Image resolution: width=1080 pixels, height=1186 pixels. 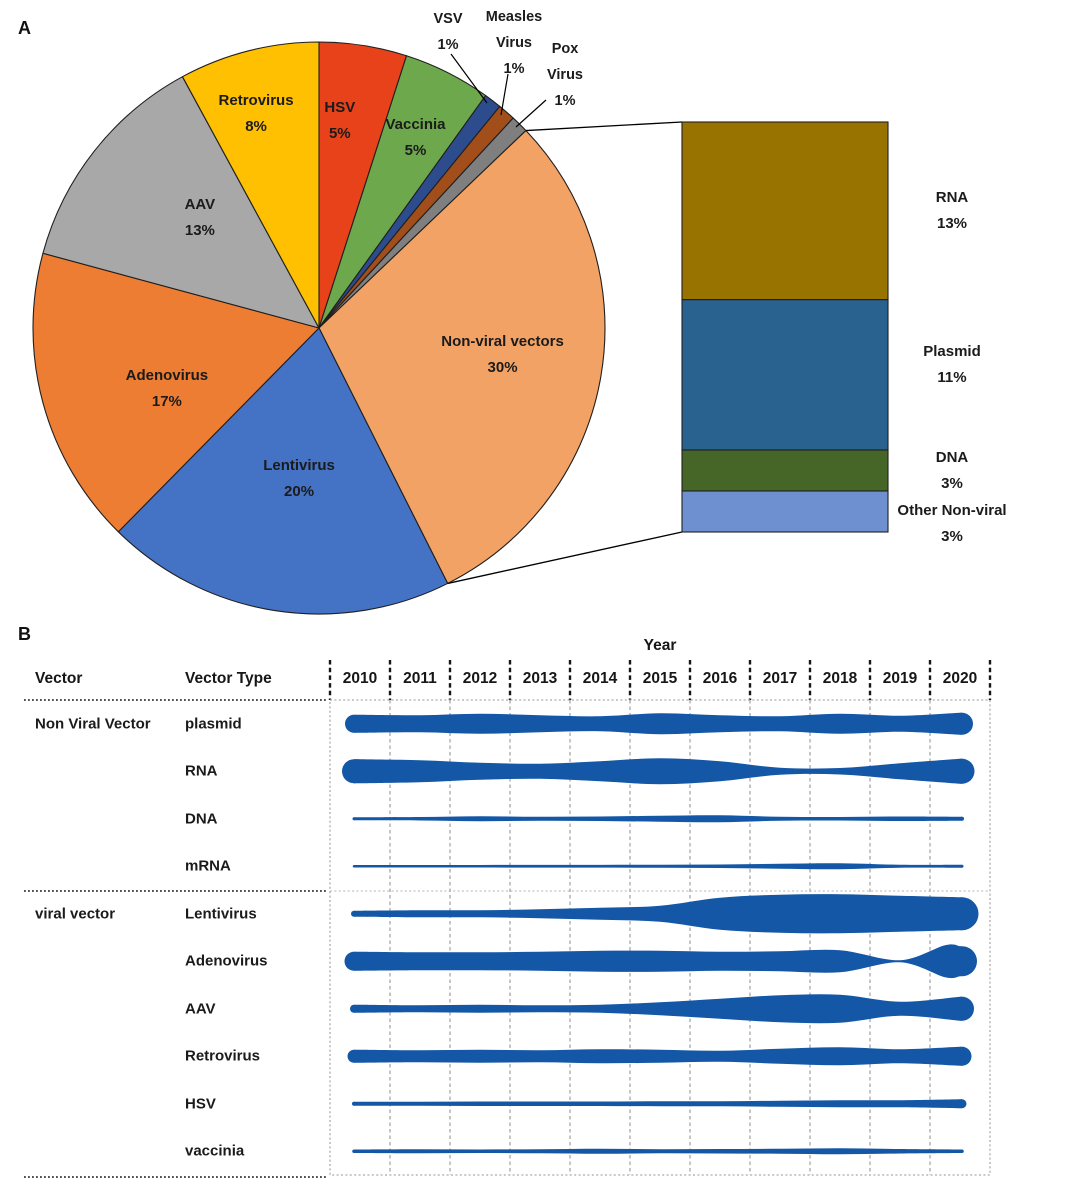 What do you see at coordinates (659, 866) in the screenshot?
I see `stream-mrna` at bounding box center [659, 866].